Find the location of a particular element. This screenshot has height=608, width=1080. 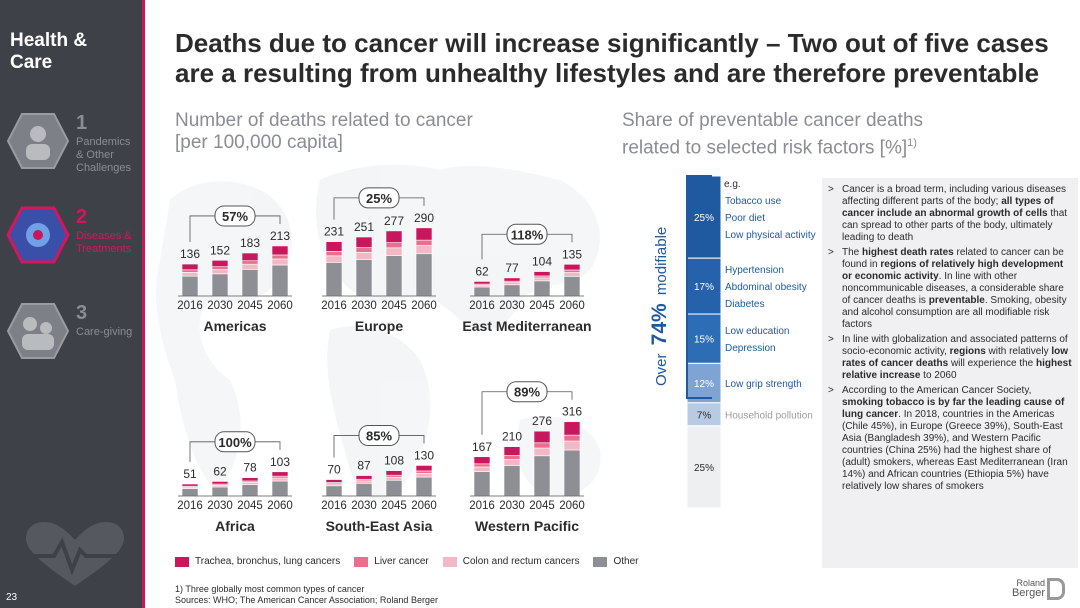

legend-item-colon: Colon and rectum cancers is located at coordinates (511, 561).